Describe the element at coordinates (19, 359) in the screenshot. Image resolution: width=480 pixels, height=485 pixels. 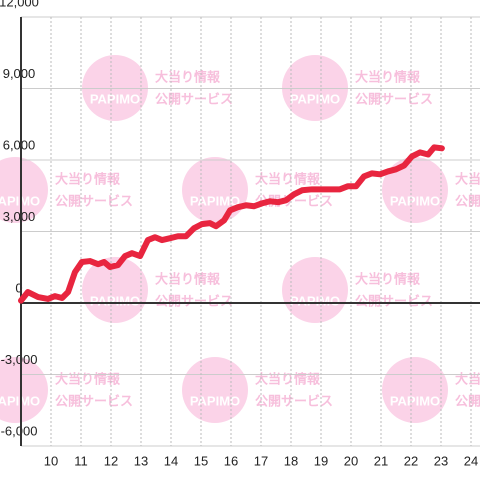
I see `y-tick-label: -3,000` at that location.